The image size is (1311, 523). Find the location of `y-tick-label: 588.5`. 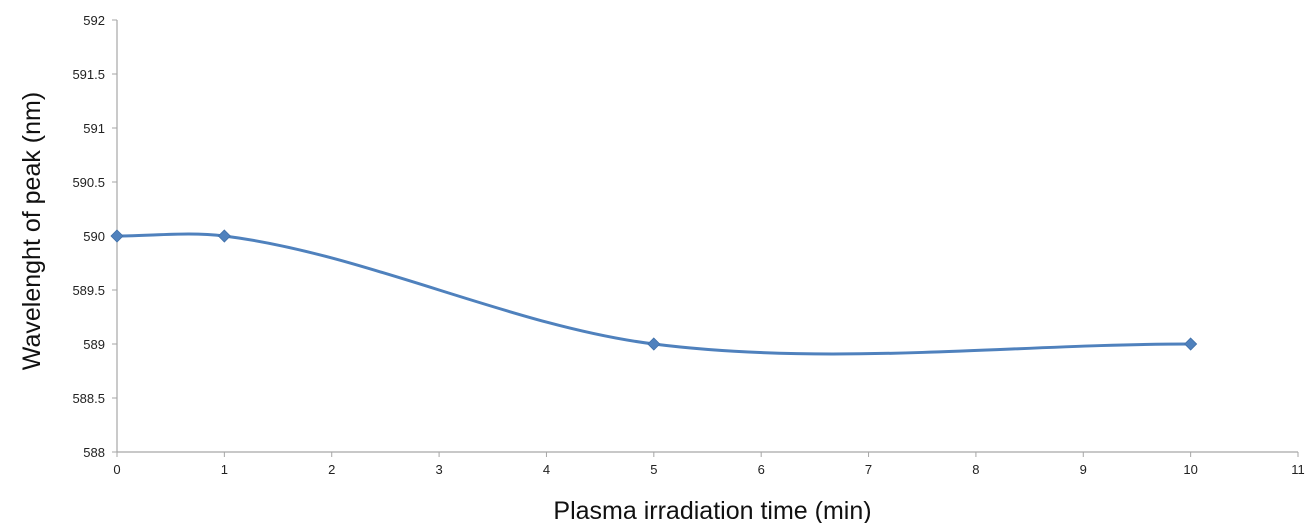

y-tick-label: 588.5 is located at coordinates (88, 398).